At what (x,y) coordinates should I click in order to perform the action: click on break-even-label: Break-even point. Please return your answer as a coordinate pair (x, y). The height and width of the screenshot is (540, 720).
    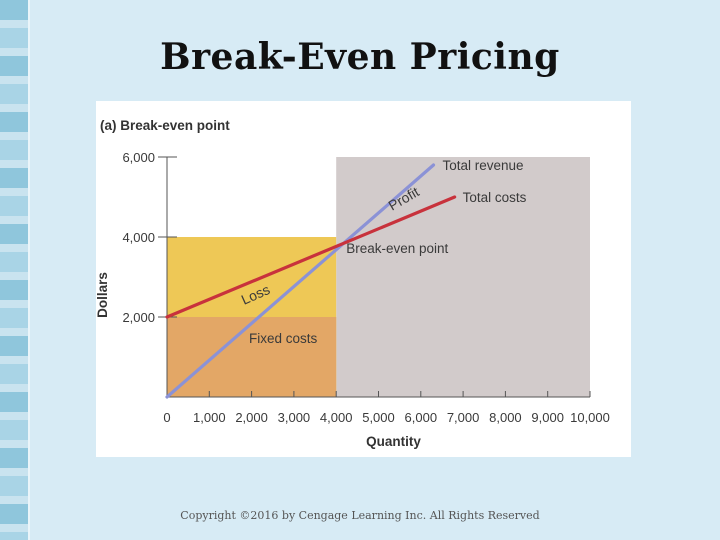
    Looking at the image, I should click on (397, 248).